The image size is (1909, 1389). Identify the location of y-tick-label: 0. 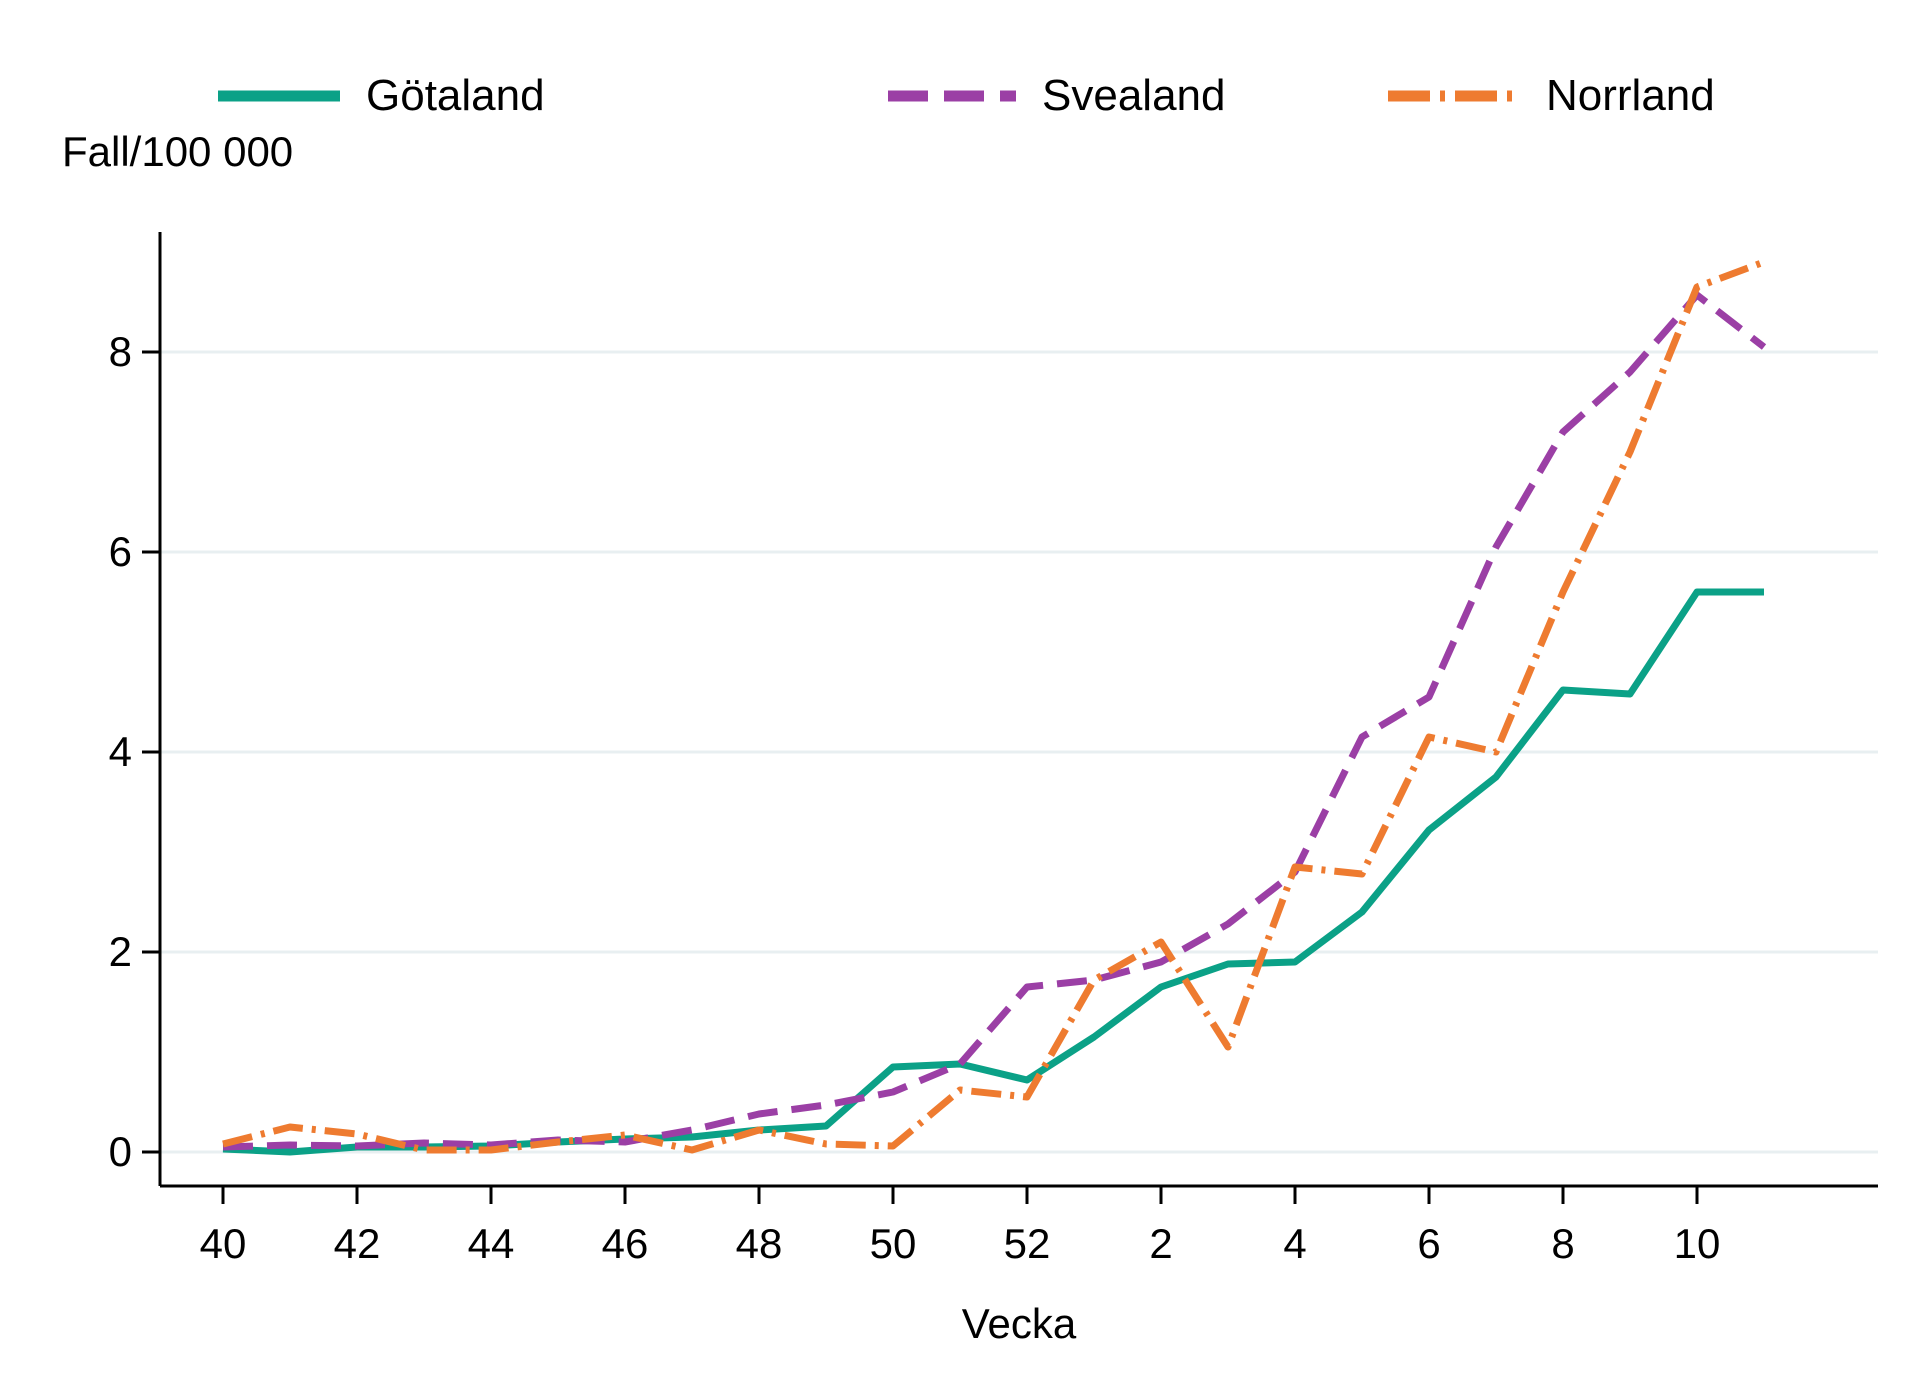
(120, 1151).